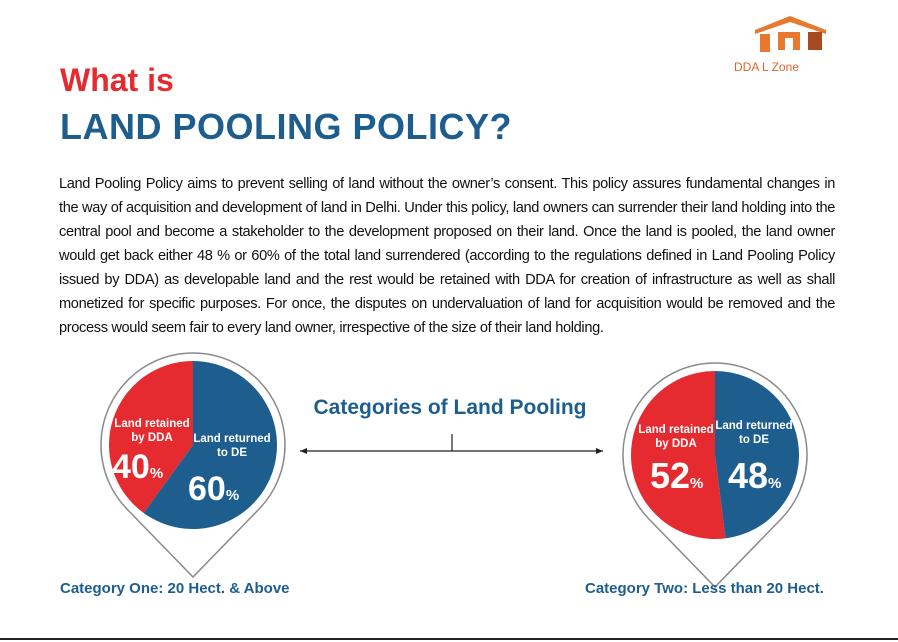  I want to click on kicker: What is, so click(117, 80).